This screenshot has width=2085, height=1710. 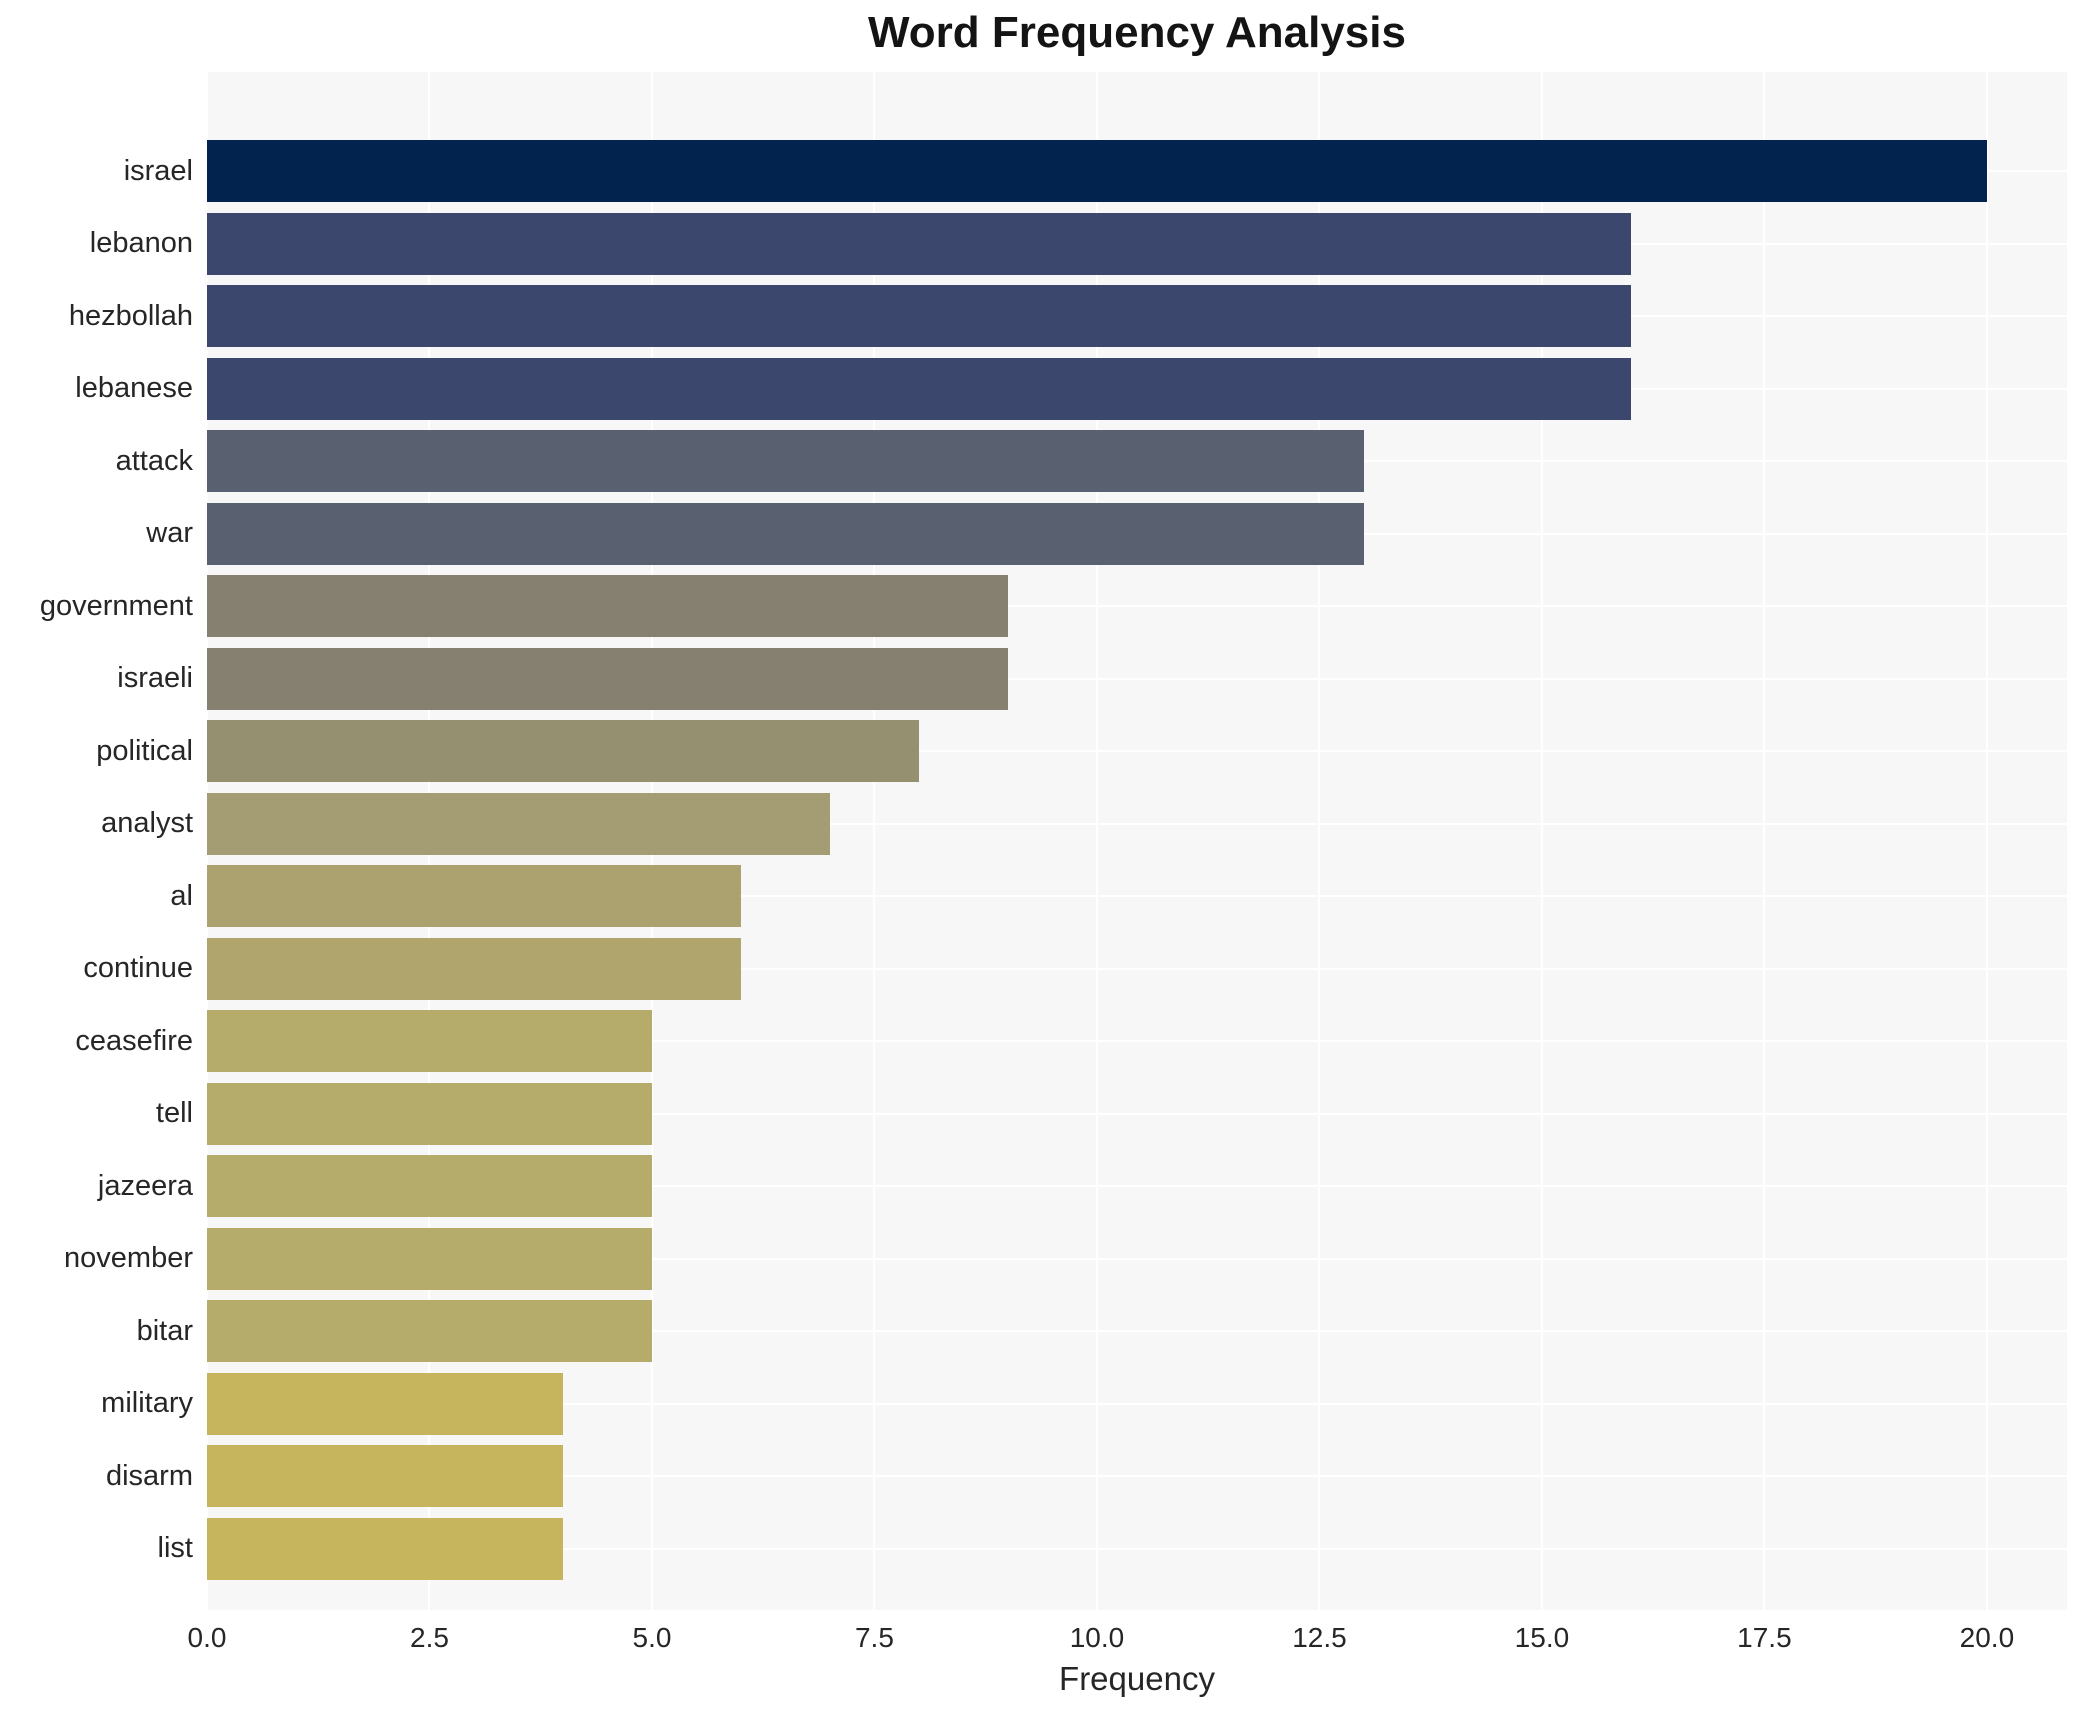 I want to click on x-tick-0.0: 0.0, so click(x=207, y=1637).